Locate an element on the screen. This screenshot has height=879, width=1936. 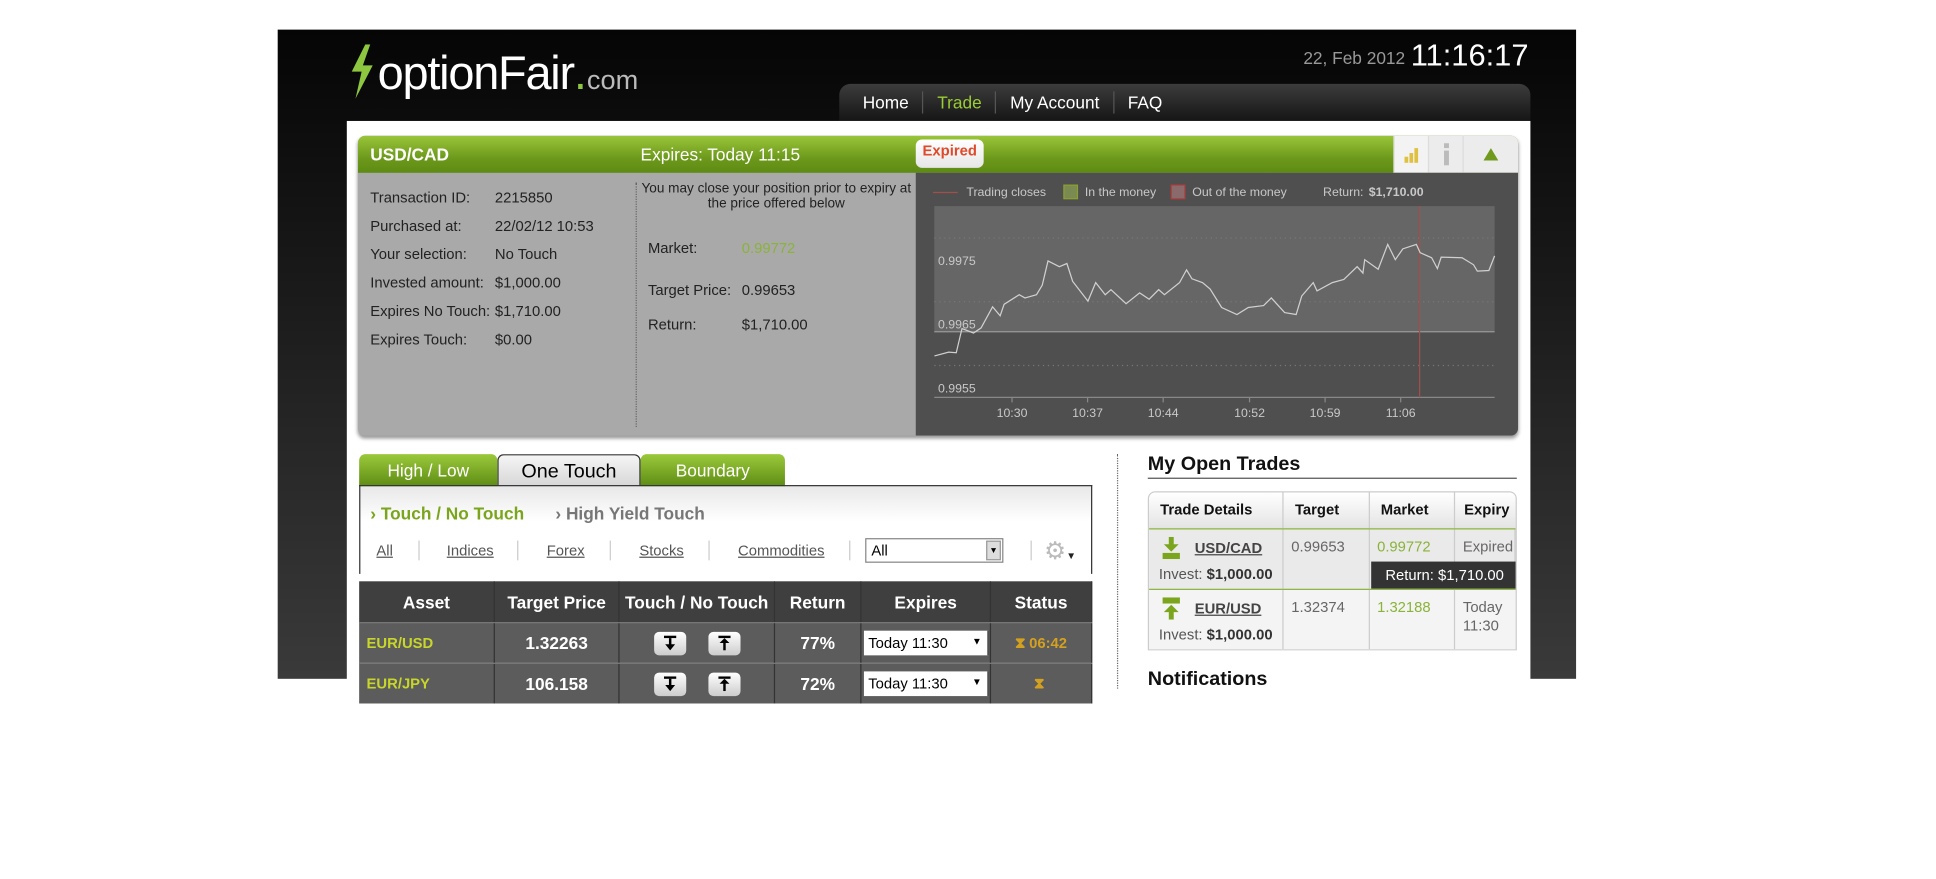
filter-indices: Indices is located at coordinates (470, 550).